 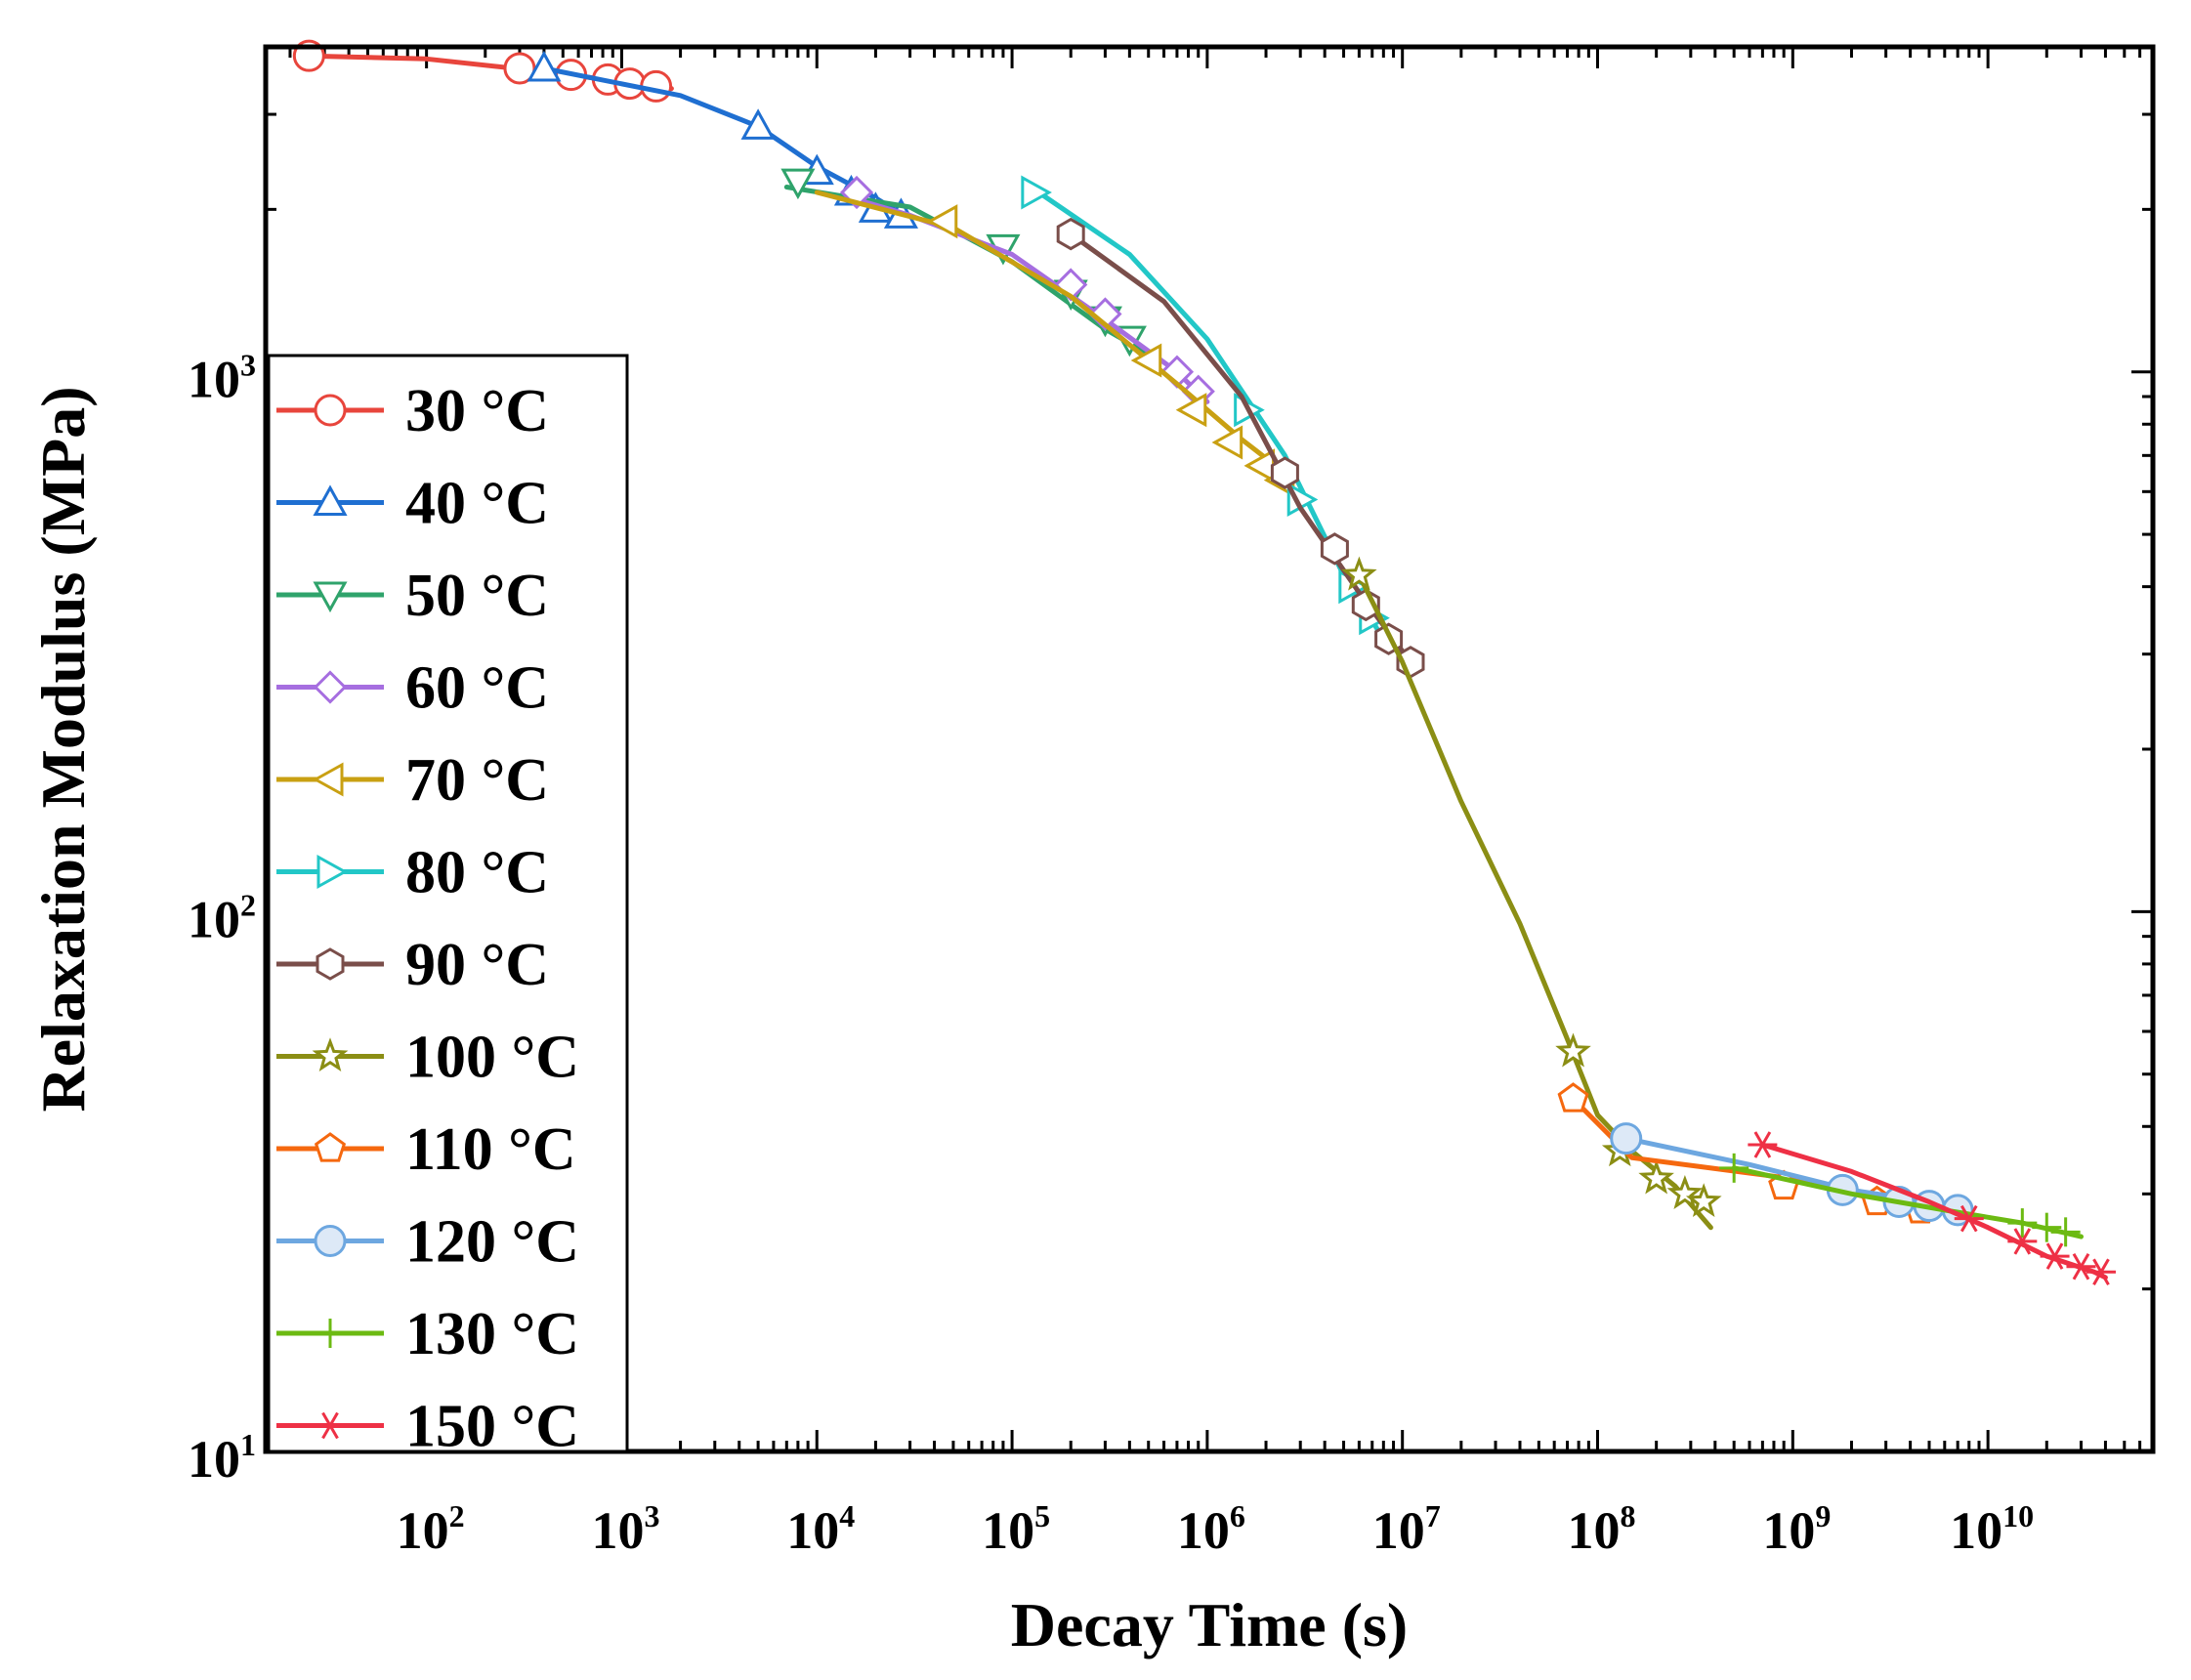 I want to click on legend-item: 120 °C, so click(x=427, y=1242).